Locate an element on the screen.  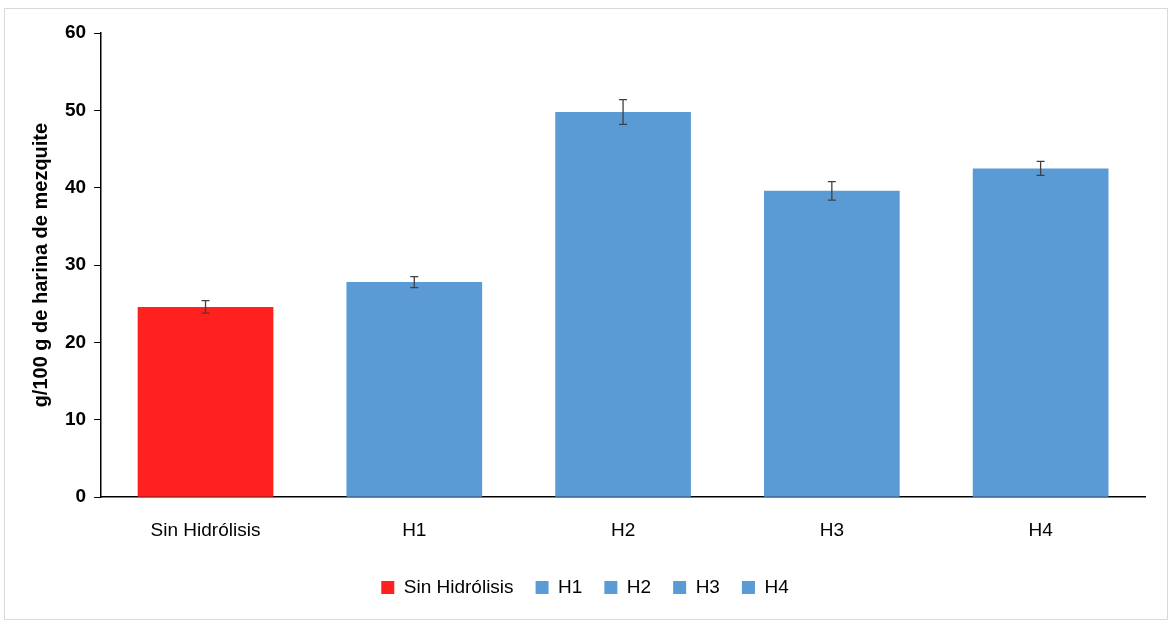
legend-label: H2 is located at coordinates (639, 586).